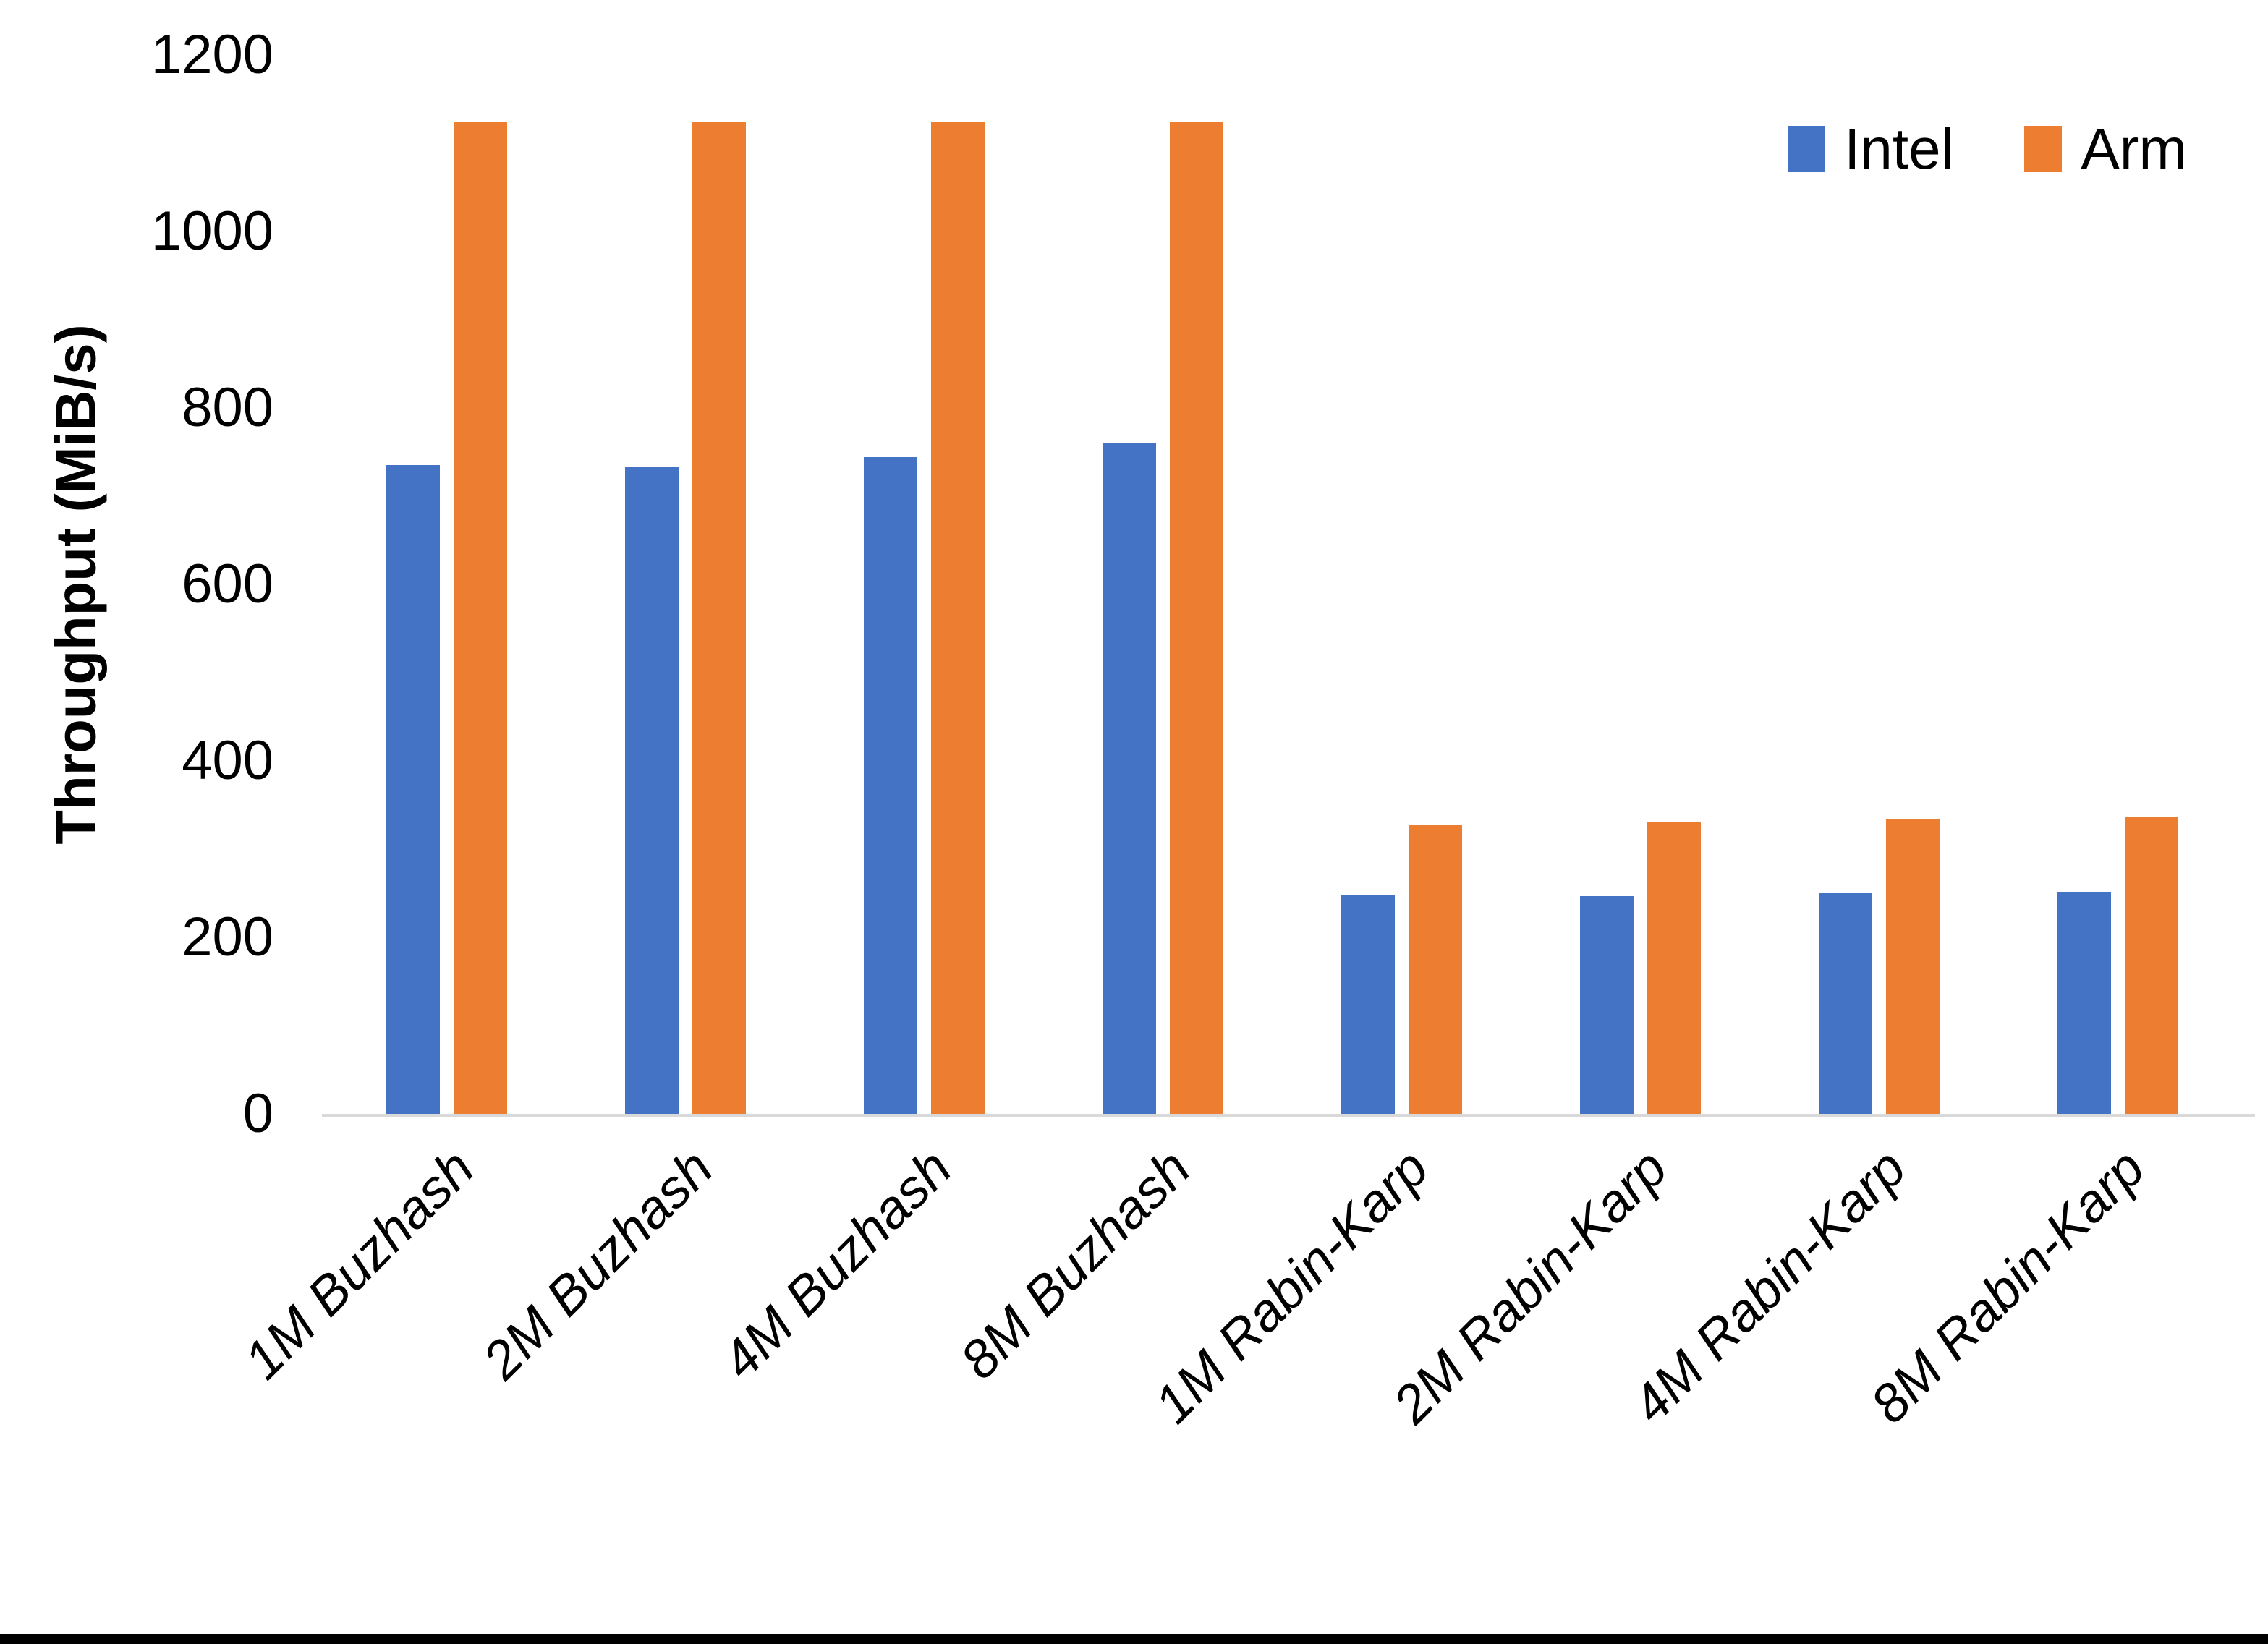  Describe the element at coordinates (227, 937) in the screenshot. I see `y-tick-label: 200` at that location.